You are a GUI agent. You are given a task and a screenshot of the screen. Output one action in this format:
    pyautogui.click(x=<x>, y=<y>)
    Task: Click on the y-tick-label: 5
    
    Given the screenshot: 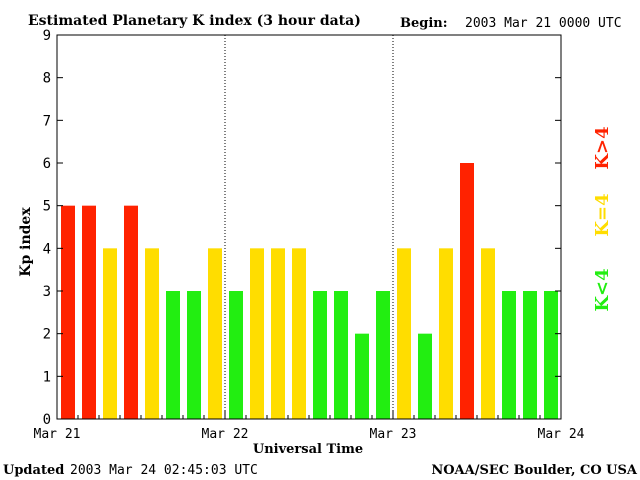 What is the action you would take?
    pyautogui.click(x=47, y=207)
    